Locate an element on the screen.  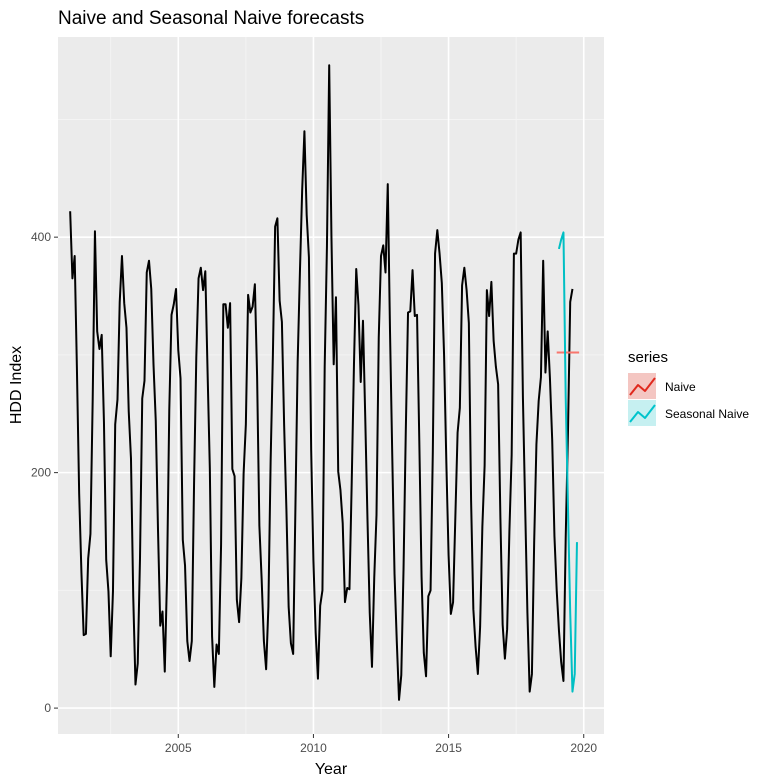
legend-swatch-seasonal-naive is located at coordinates (642, 413).